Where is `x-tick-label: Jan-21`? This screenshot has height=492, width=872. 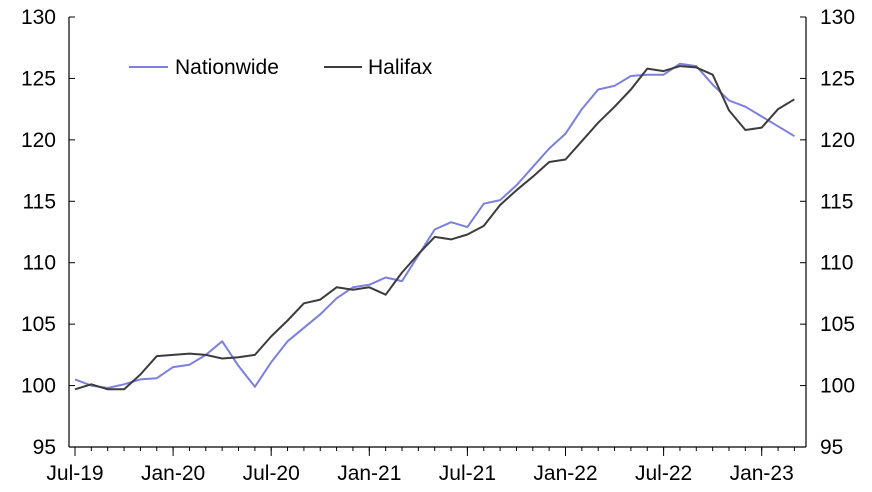
x-tick-label: Jan-21 is located at coordinates (369, 473).